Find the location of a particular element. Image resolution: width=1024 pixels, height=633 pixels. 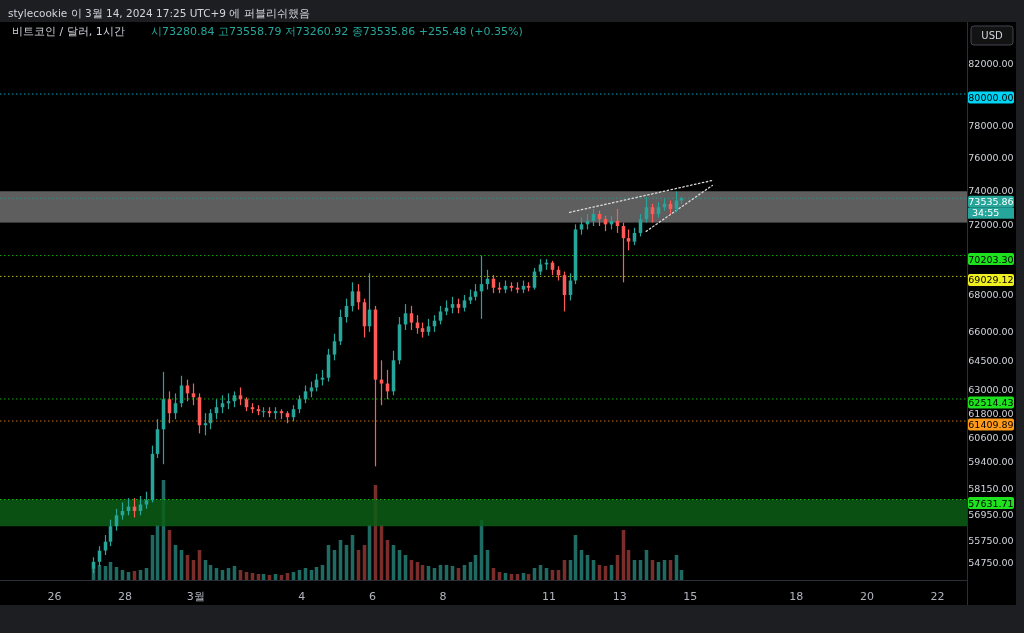

chart-subtitle: 시73280.84 고73558.79 저73260.92 종73535.86 +255.48 (+0.35%) is located at coordinates (336, 31).